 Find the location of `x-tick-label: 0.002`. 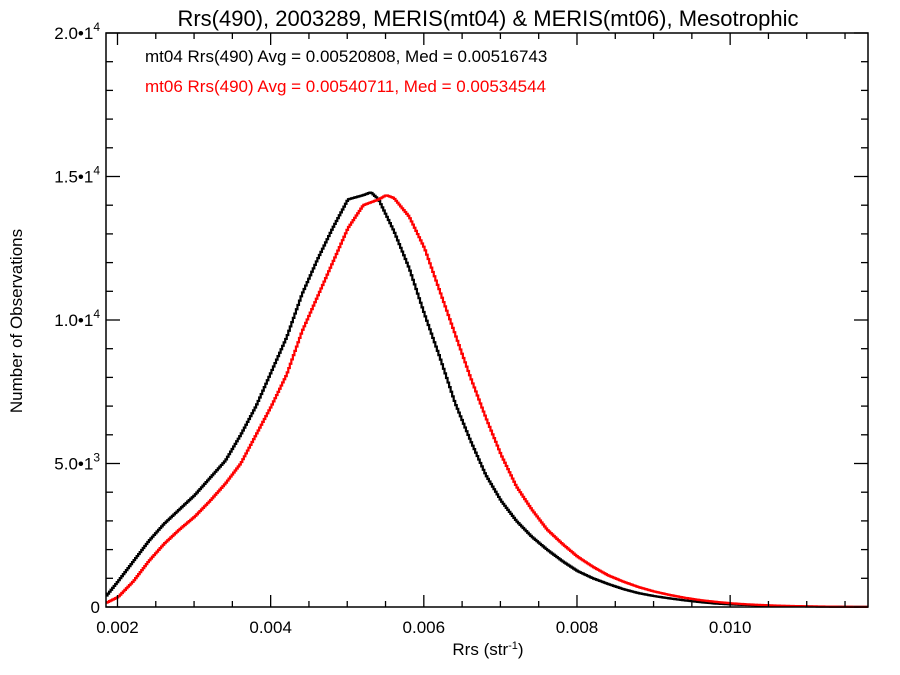

x-tick-label: 0.002 is located at coordinates (117, 627).